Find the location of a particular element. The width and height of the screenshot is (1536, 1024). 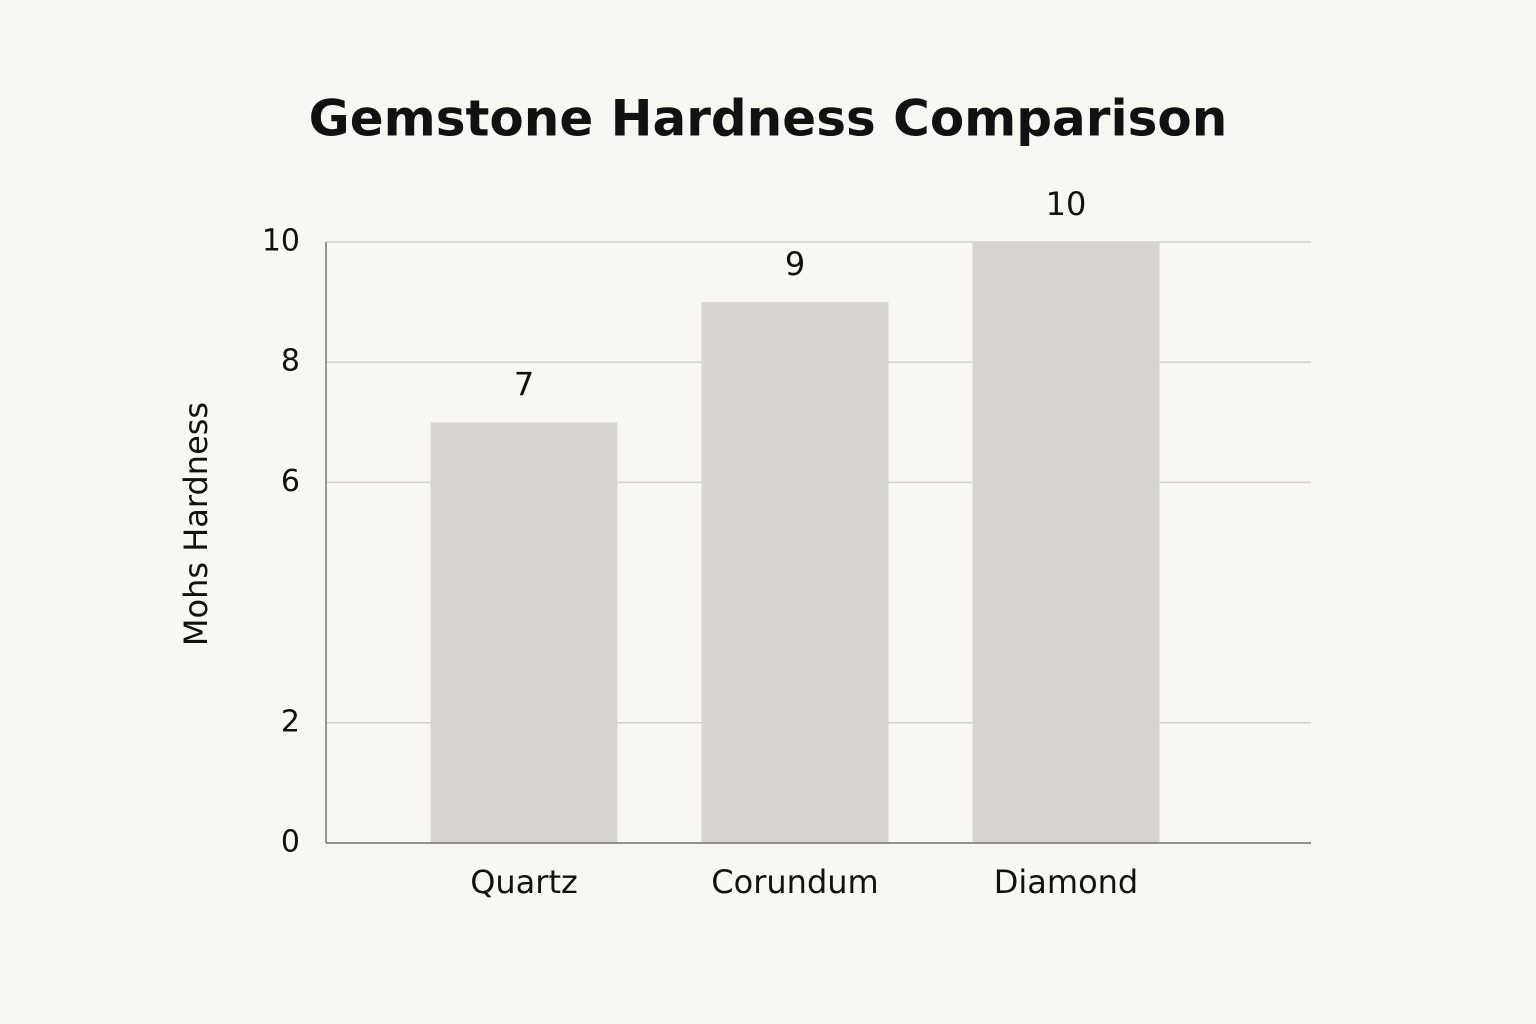

y-tick-label: 6 is located at coordinates (290, 481).